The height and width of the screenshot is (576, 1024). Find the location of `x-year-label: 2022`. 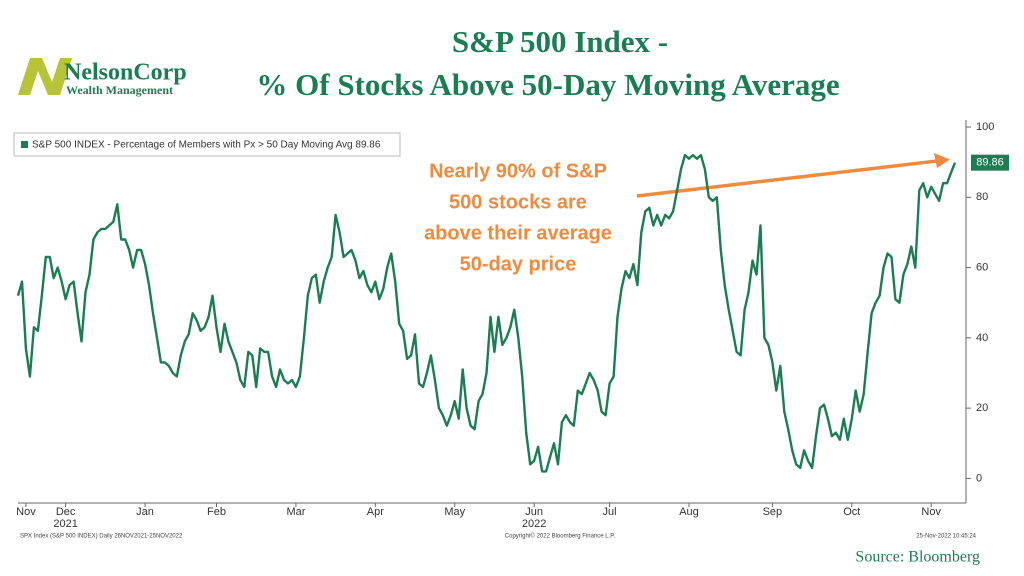

x-year-label: 2022 is located at coordinates (534, 524).